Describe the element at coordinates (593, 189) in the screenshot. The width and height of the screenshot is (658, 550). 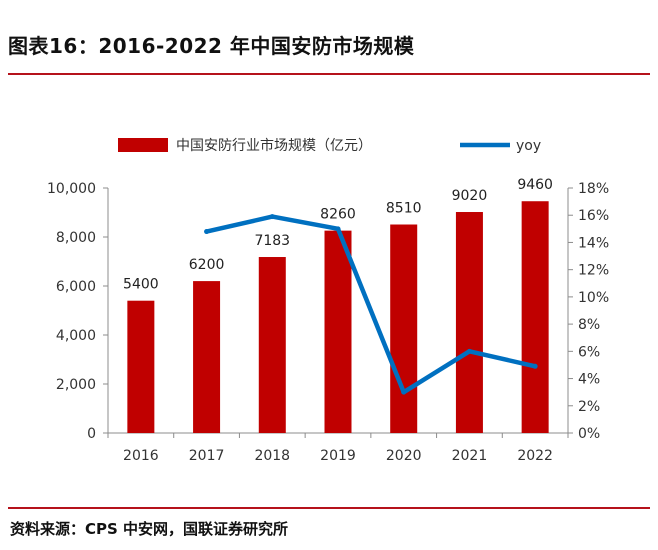
I see `y-right-tick-label: 18%` at that location.